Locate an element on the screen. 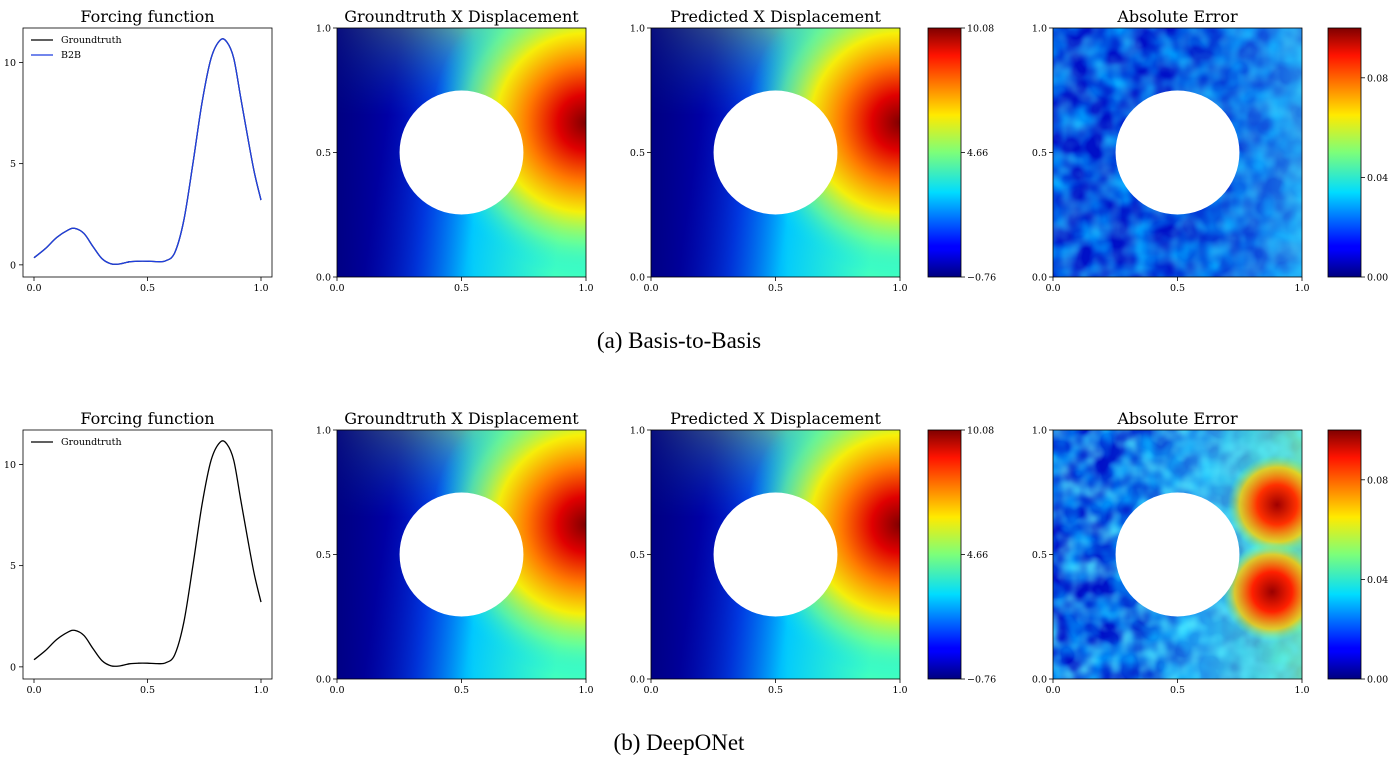  forcing-plot: Forcing function 0.0 0.5 1.0 0 5 10 Groundtruth is located at coordinates (138, 552).